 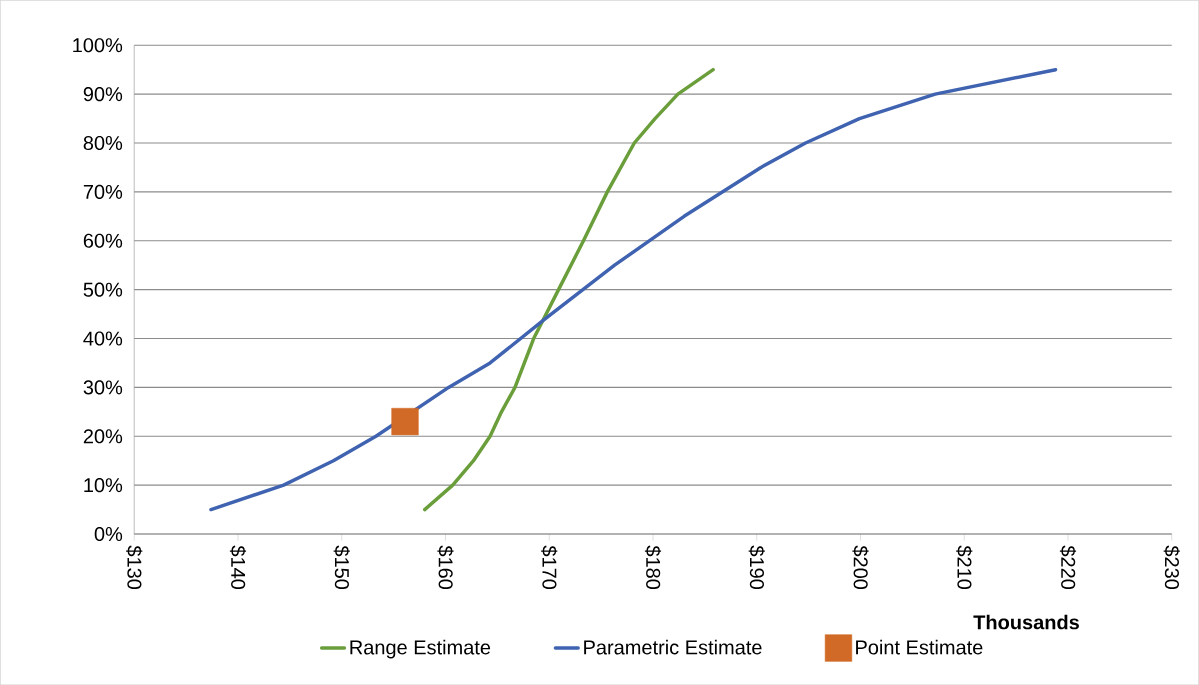 I want to click on y-tick-label: 20%, so click(x=103, y=436).